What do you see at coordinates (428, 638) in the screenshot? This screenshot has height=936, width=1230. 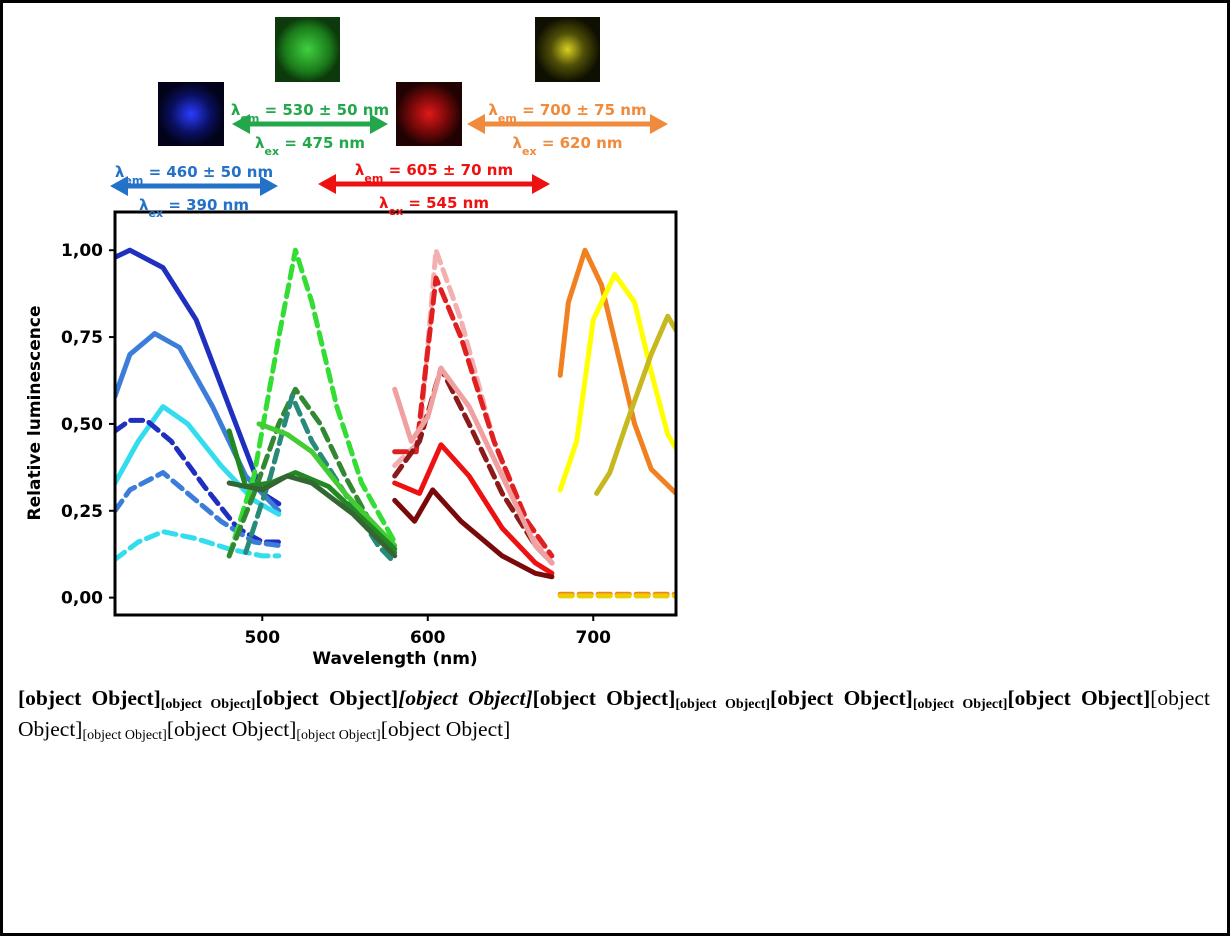 I see `x-tick-label: 600` at bounding box center [428, 638].